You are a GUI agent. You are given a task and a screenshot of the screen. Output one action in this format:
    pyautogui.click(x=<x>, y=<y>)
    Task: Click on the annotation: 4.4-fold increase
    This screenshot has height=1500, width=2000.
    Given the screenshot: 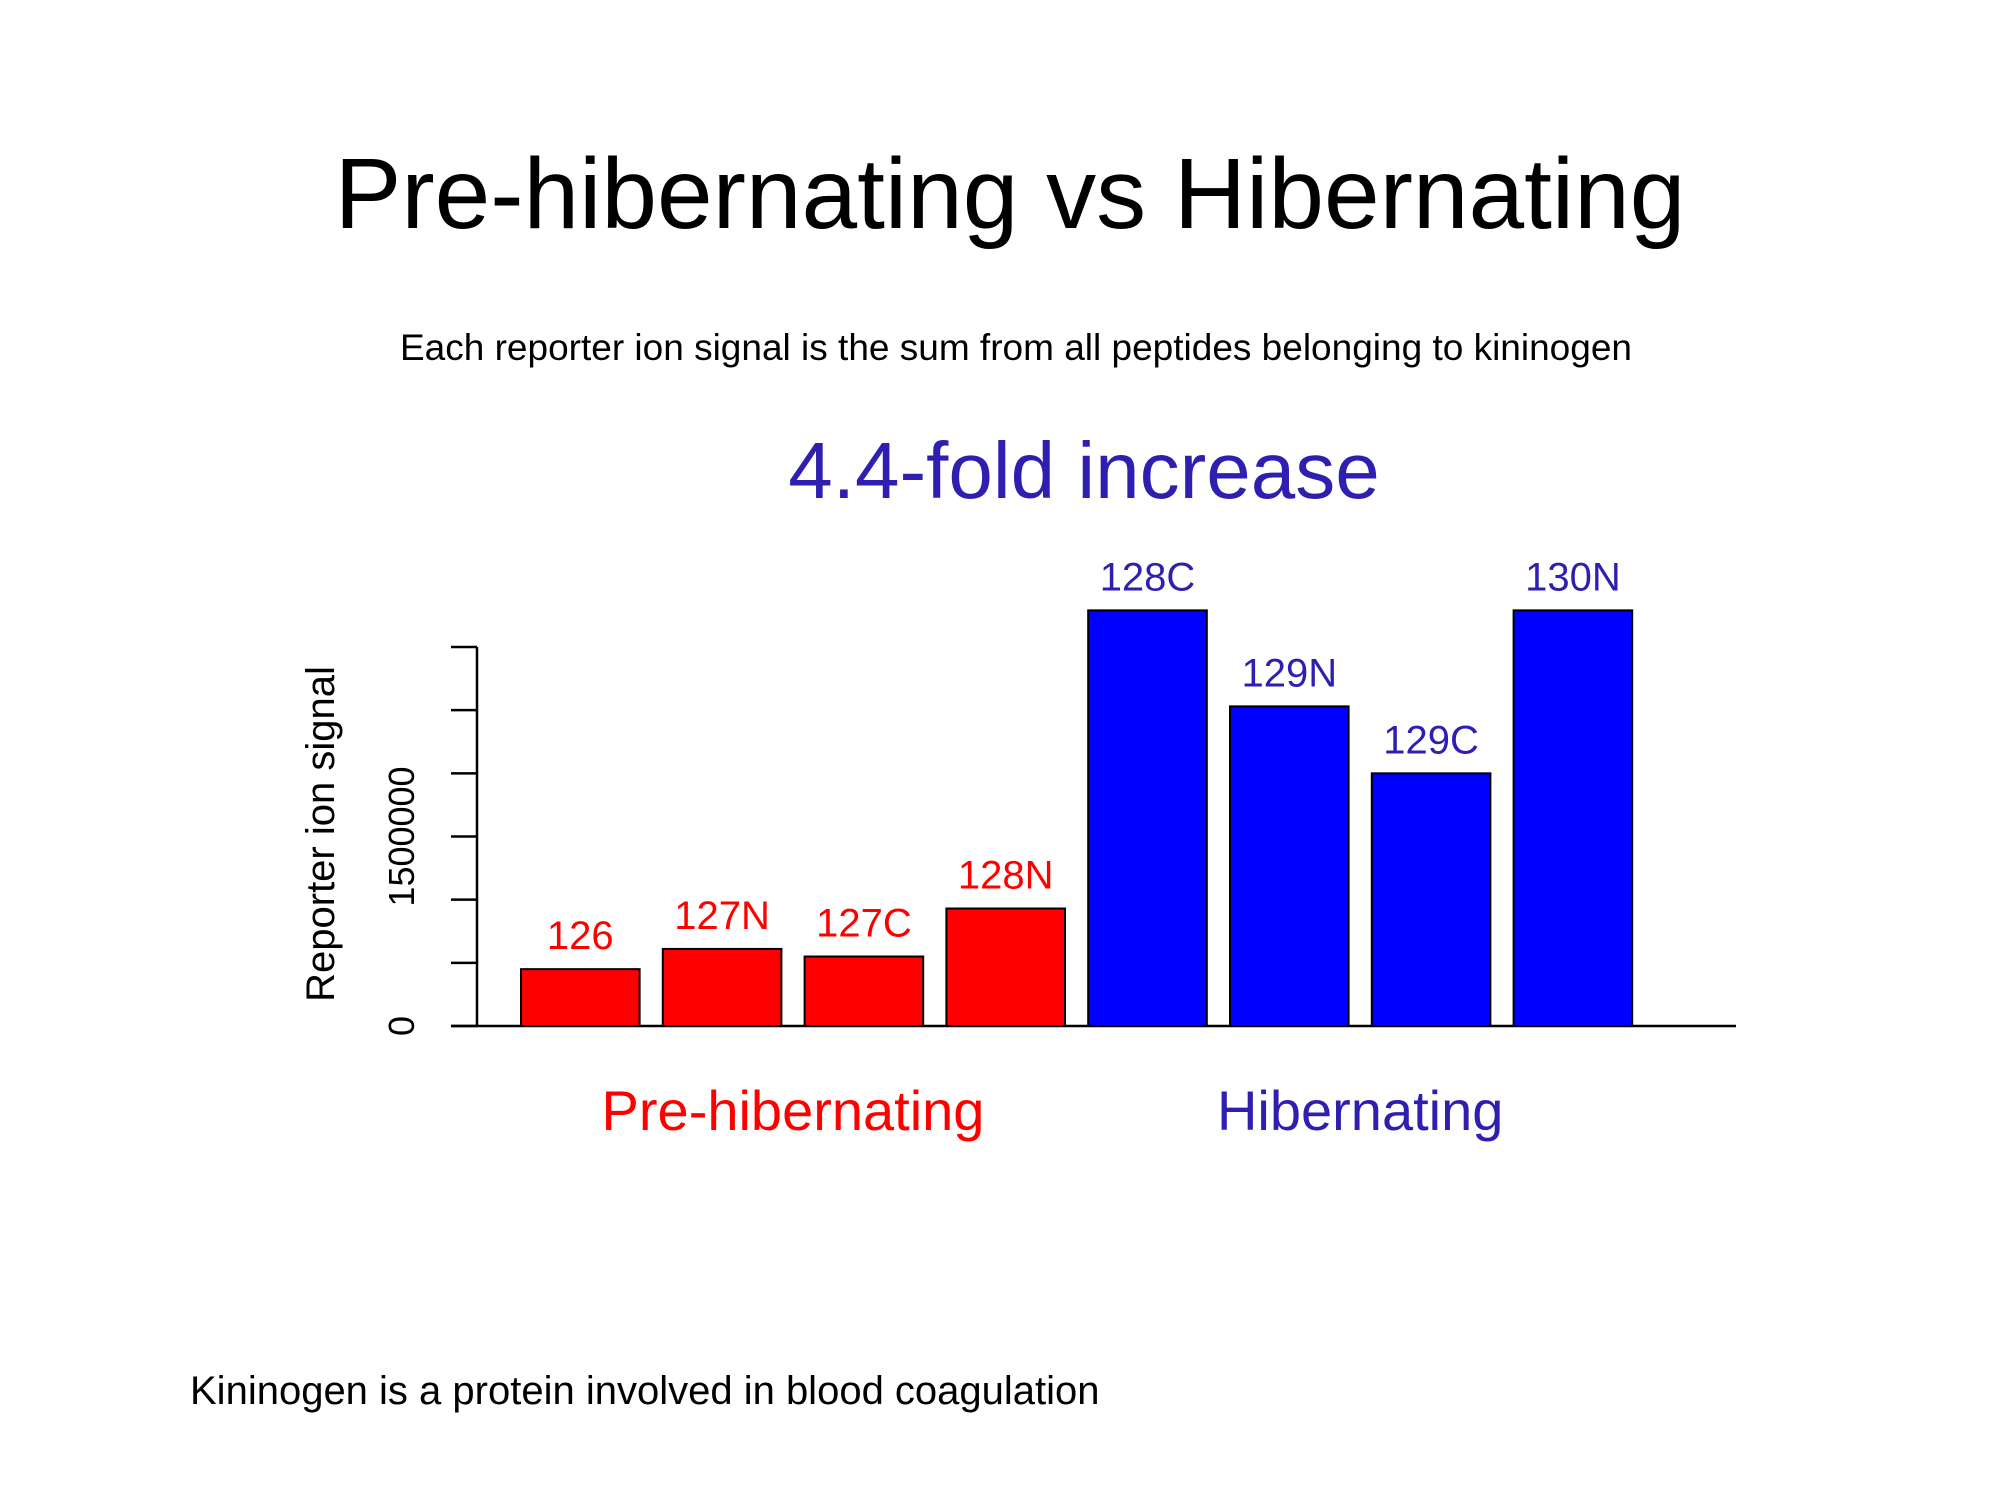 What is the action you would take?
    pyautogui.click(x=1083, y=470)
    